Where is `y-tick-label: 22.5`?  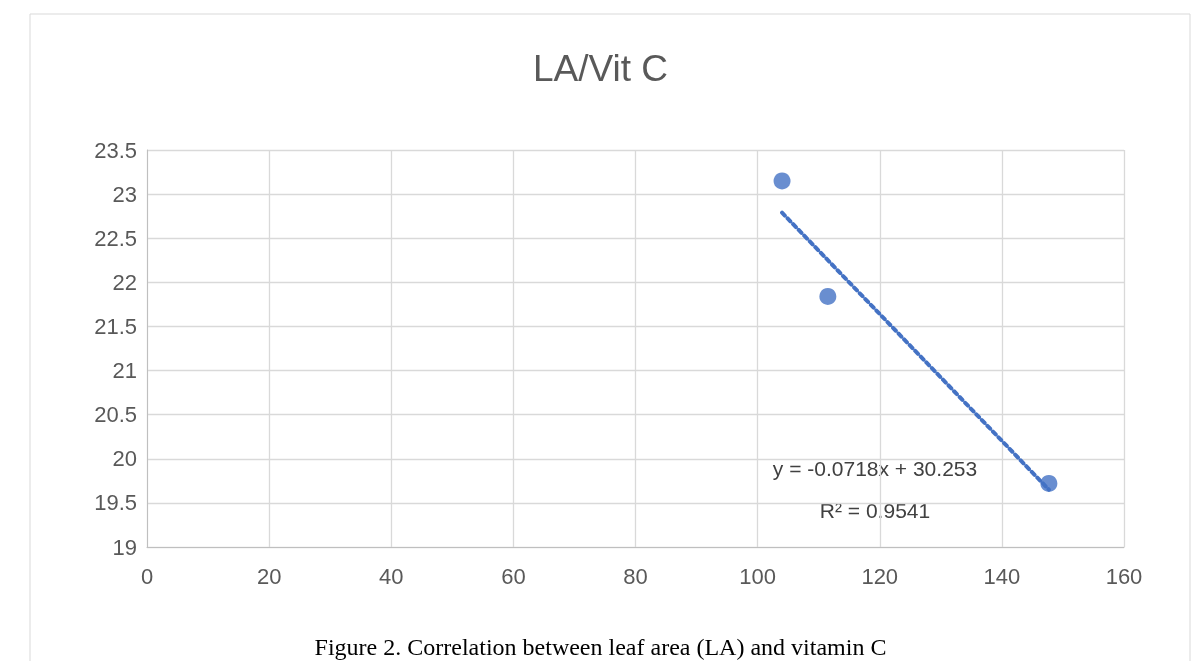
y-tick-label: 22.5 is located at coordinates (115, 238).